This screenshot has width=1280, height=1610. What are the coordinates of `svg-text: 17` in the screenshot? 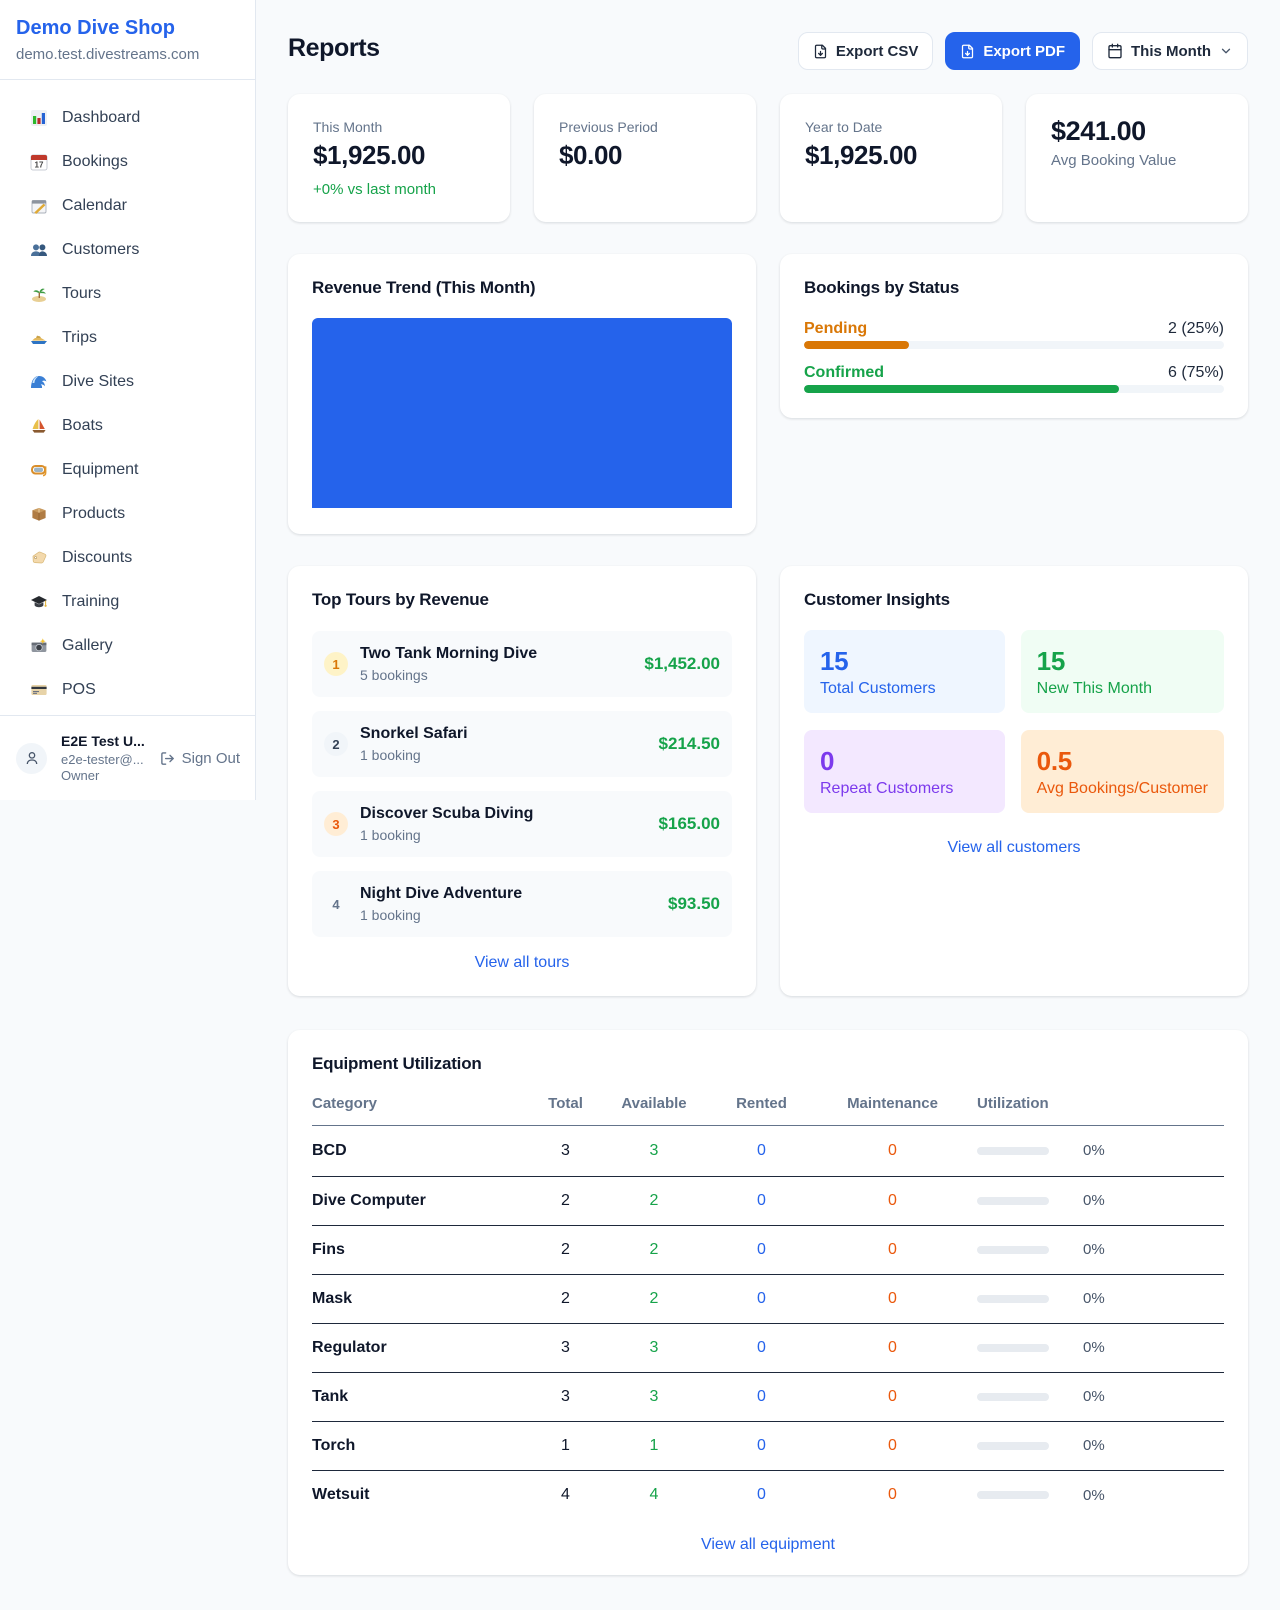 It's located at (39, 165).